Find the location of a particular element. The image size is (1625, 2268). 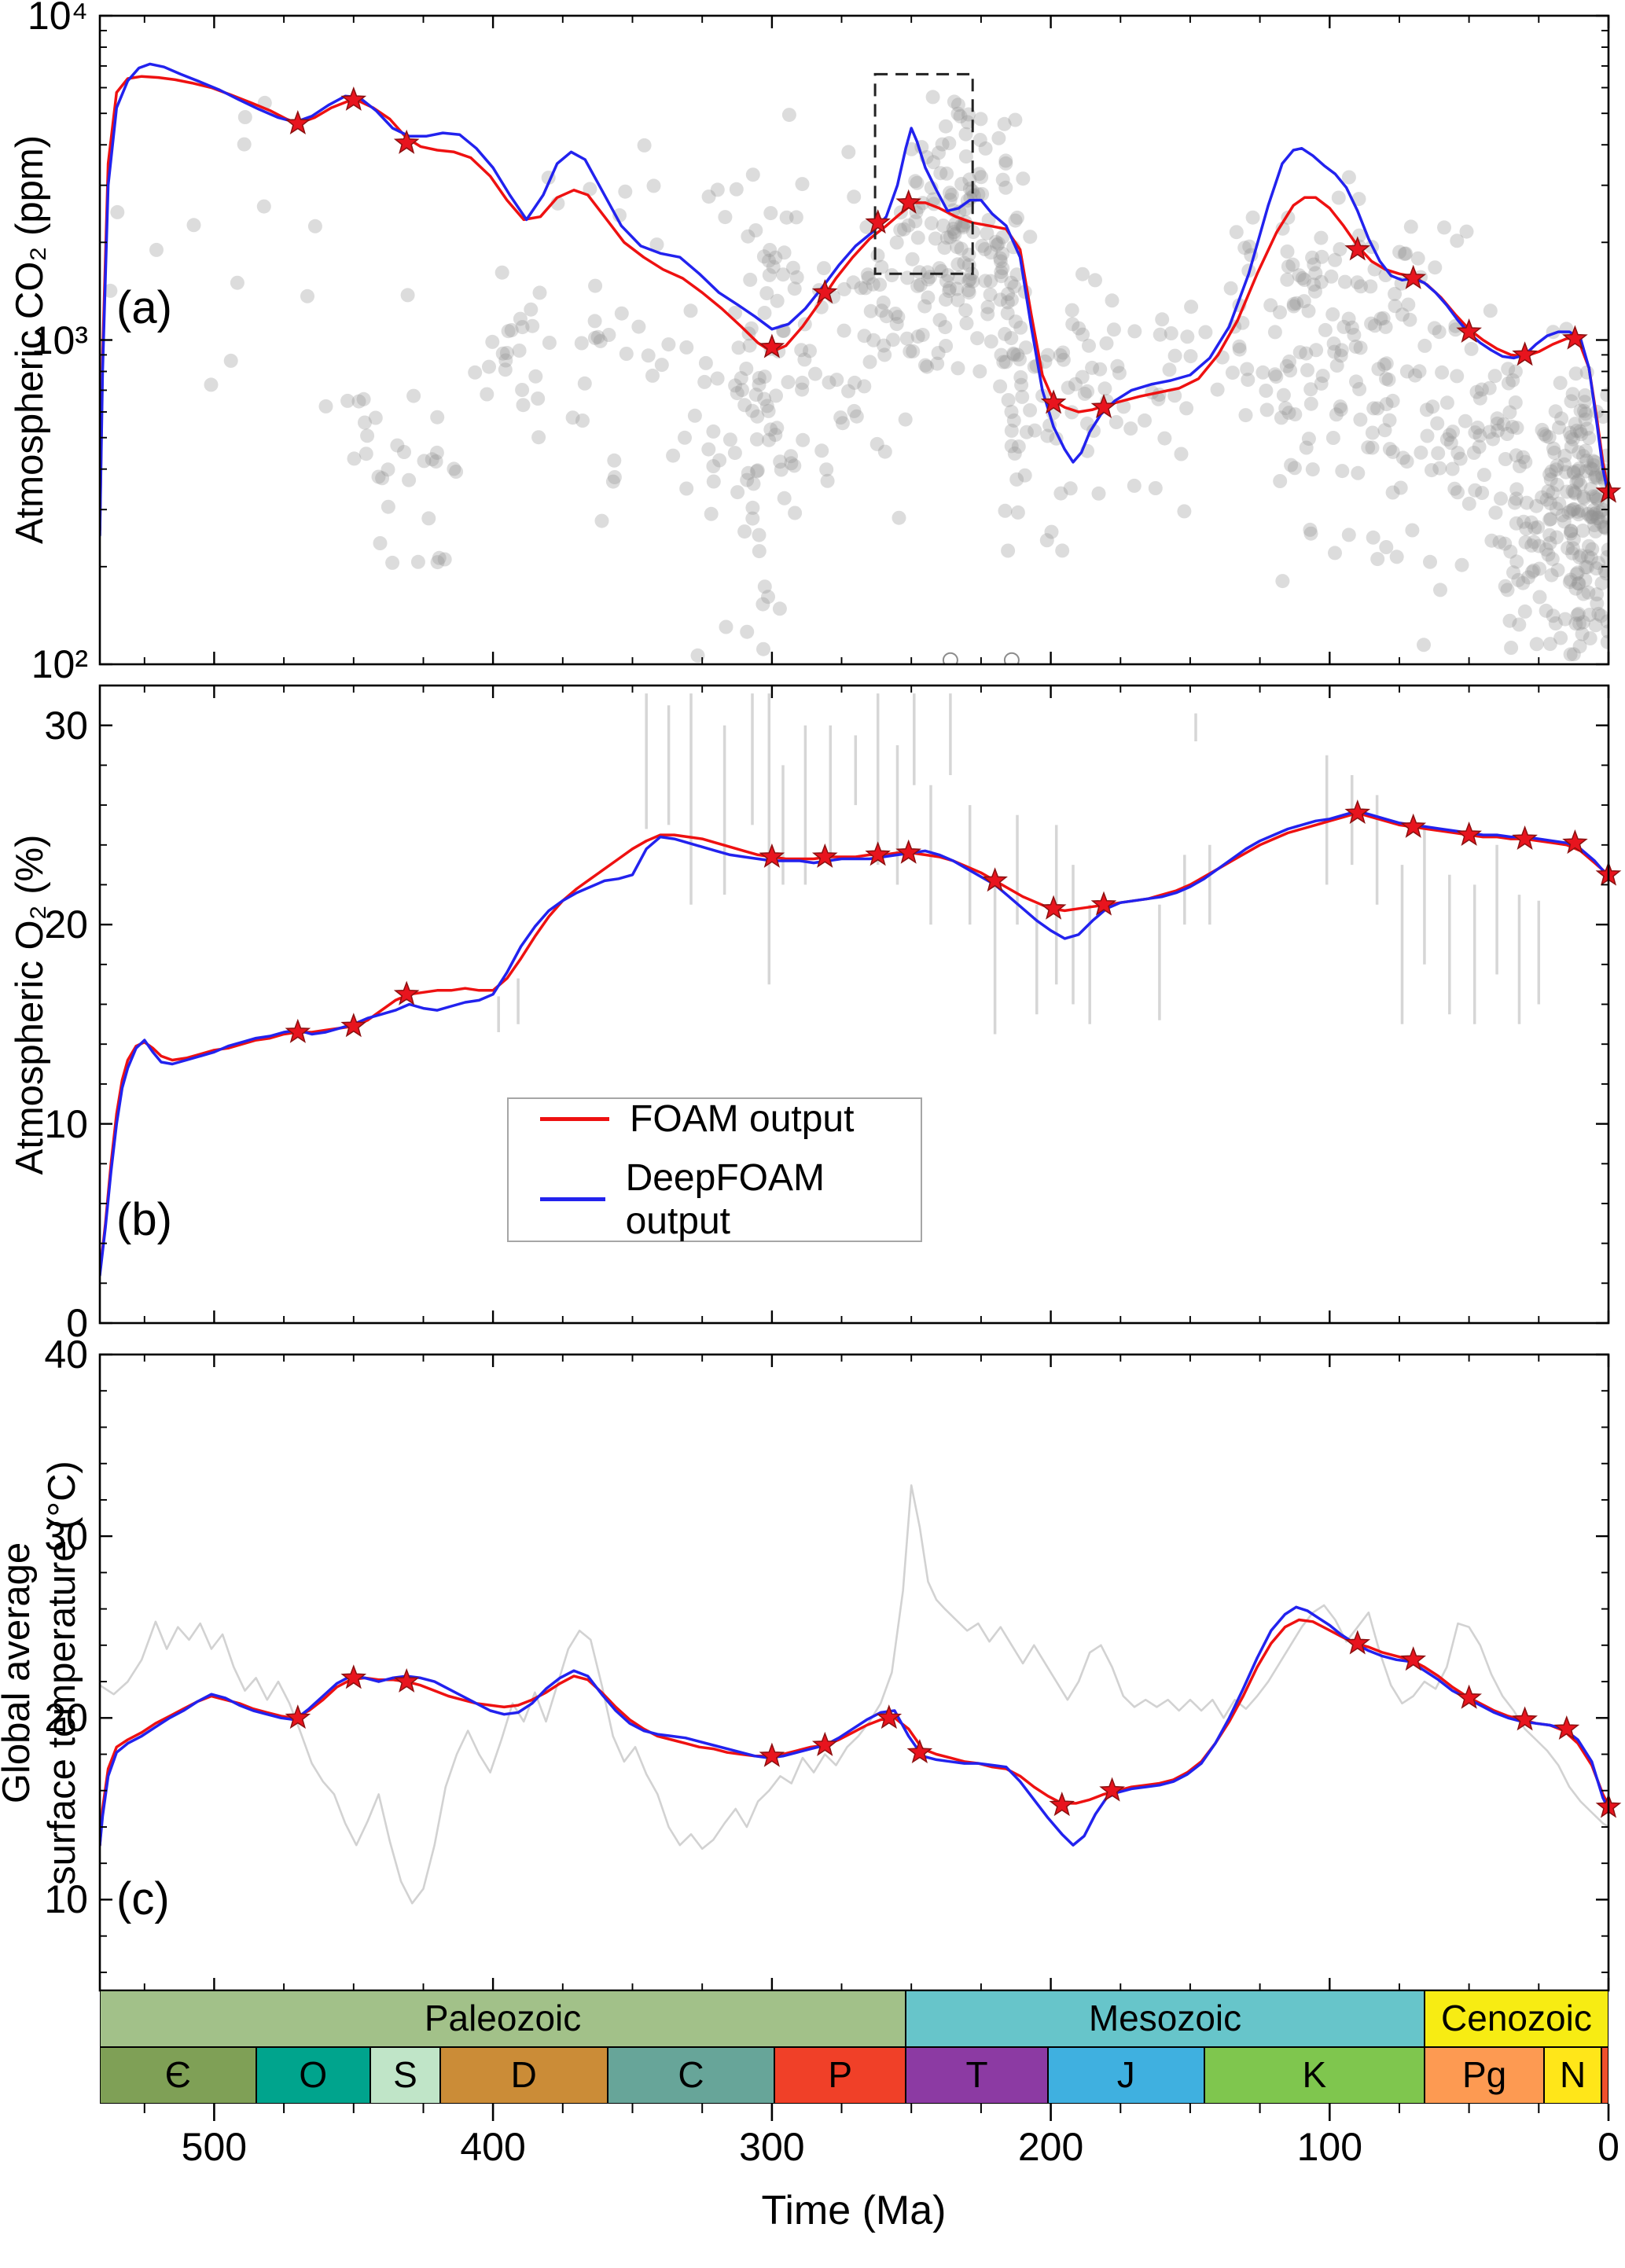

foam-output-line-c is located at coordinates (854, 1732).